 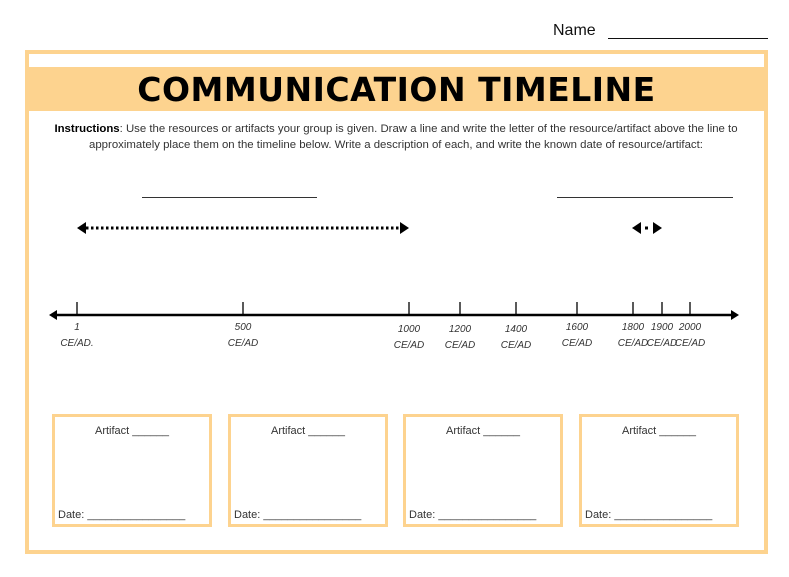 What do you see at coordinates (409, 329) in the screenshot?
I see `tick-year: 1000` at bounding box center [409, 329].